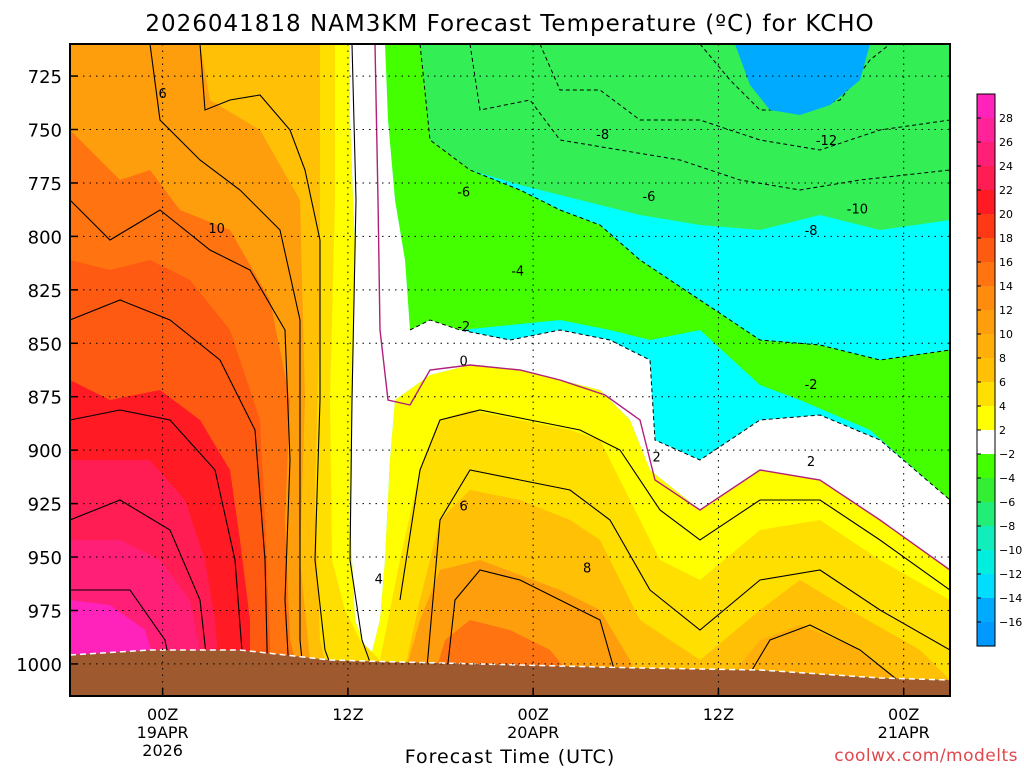  What do you see at coordinates (904, 732) in the screenshot?
I see `x-tick-label: 21APR` at bounding box center [904, 732].